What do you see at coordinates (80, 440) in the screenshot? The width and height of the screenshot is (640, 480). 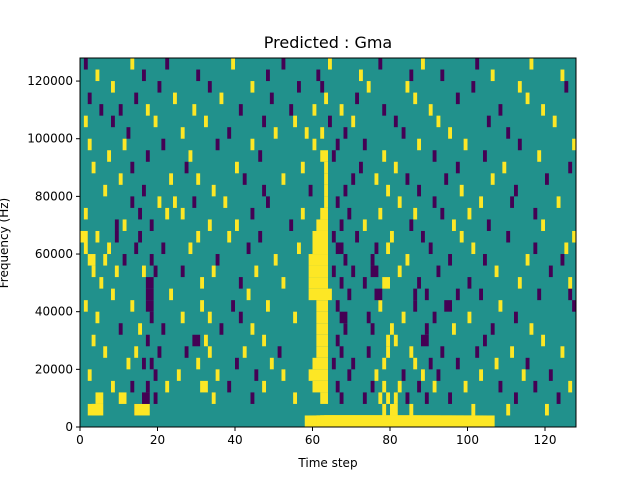 I see `x-tick-label: 0` at bounding box center [80, 440].